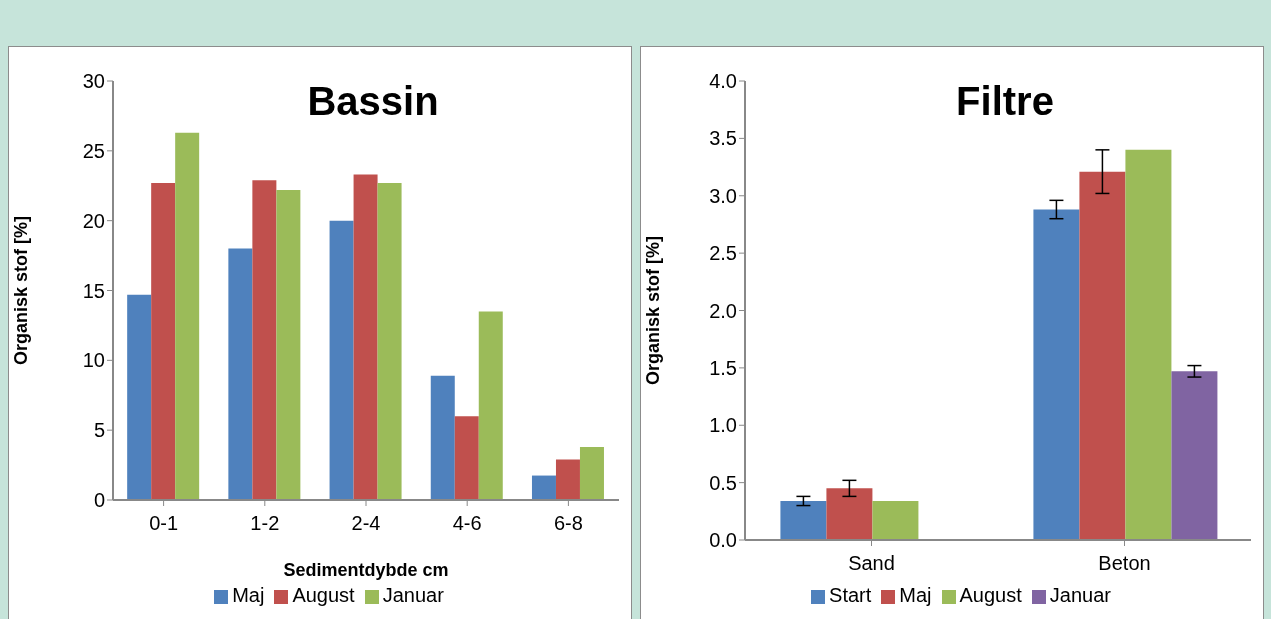 Image resolution: width=1271 pixels, height=619 pixels. I want to click on x-tick-label: 4-6, so click(467, 523).